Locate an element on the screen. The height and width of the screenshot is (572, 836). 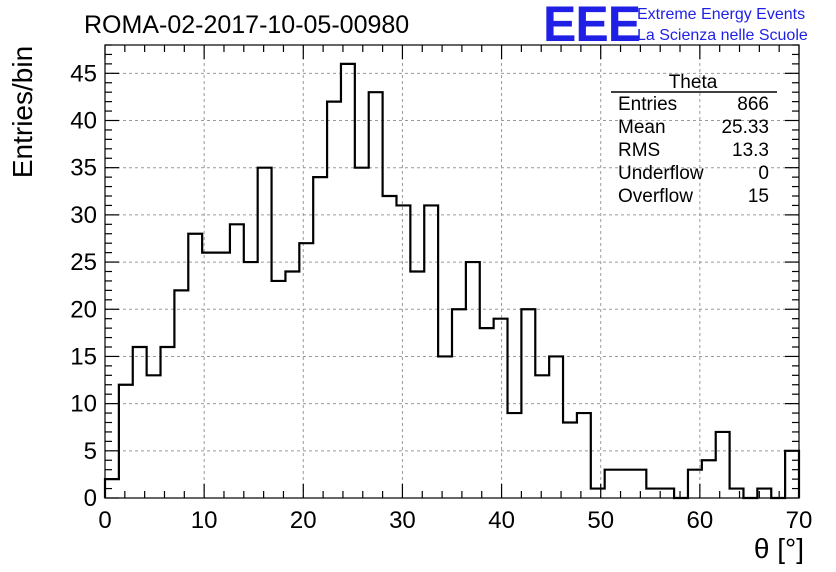
x-tick-label: 0 is located at coordinates (104, 520).